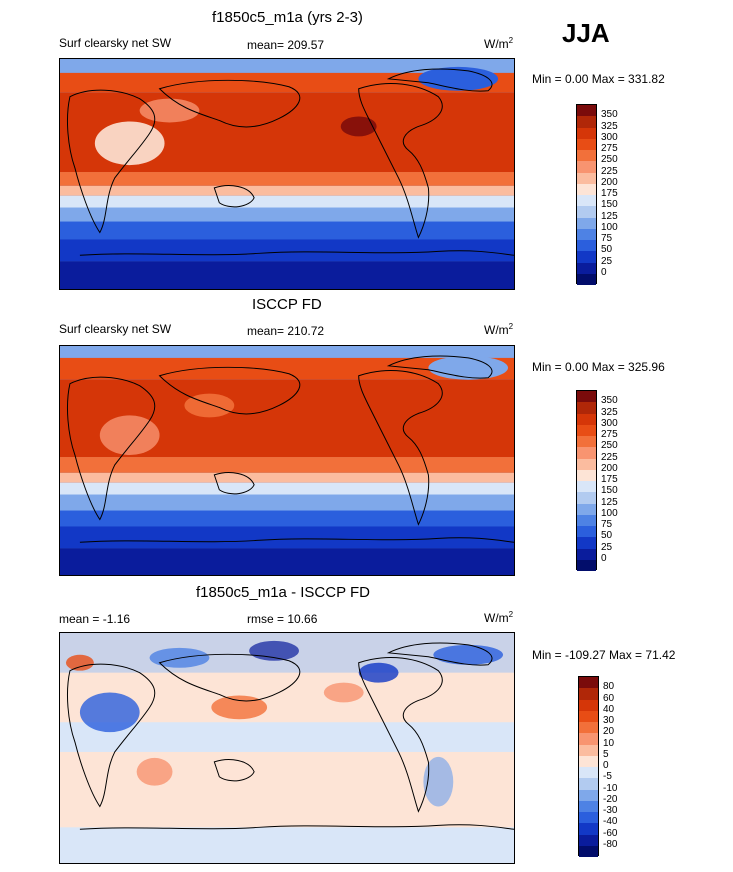  Describe the element at coordinates (598, 79) in the screenshot. I see `panel-1-minmax: Min = 0.00 Max = 331.82` at that location.